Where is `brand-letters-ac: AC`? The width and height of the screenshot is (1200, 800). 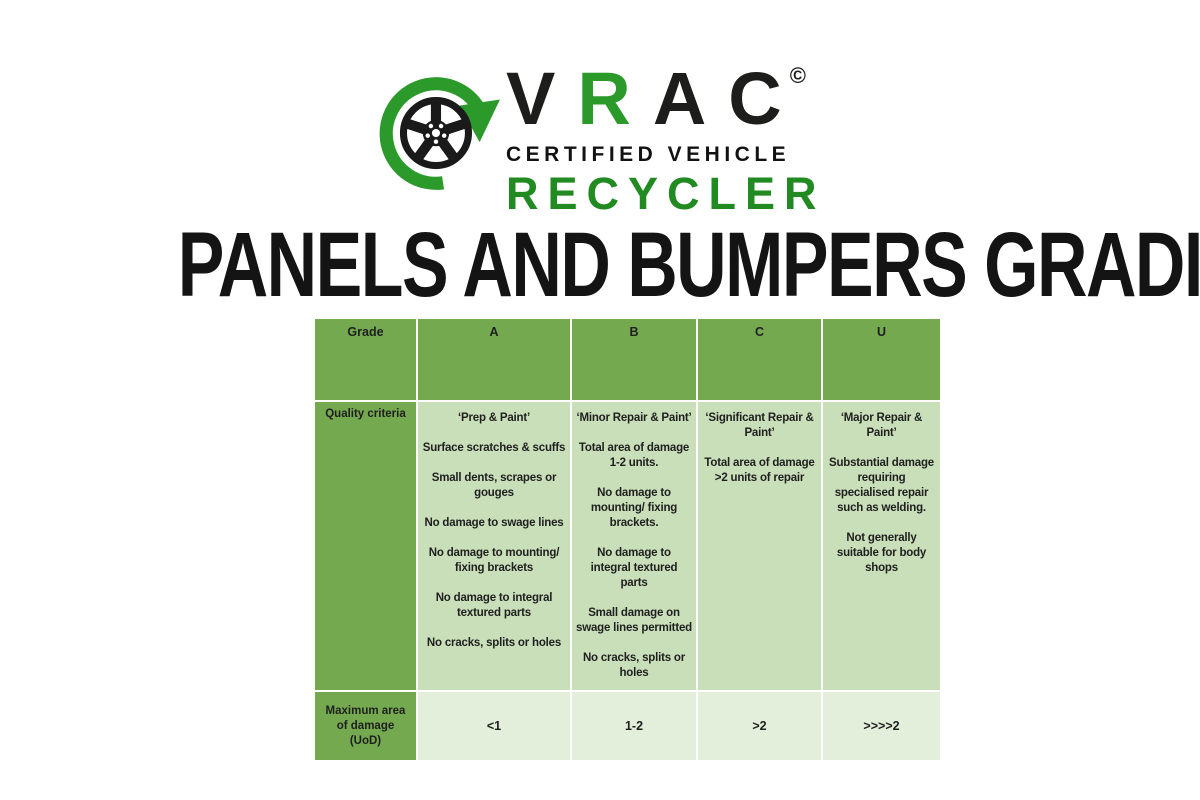 brand-letters-ac: AC is located at coordinates (728, 98).